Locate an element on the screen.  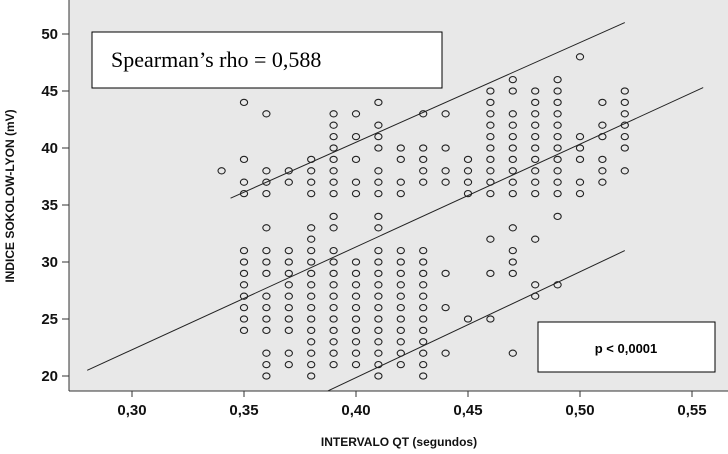
p-value-annotation: p < 0,0001 is located at coordinates (626, 347).